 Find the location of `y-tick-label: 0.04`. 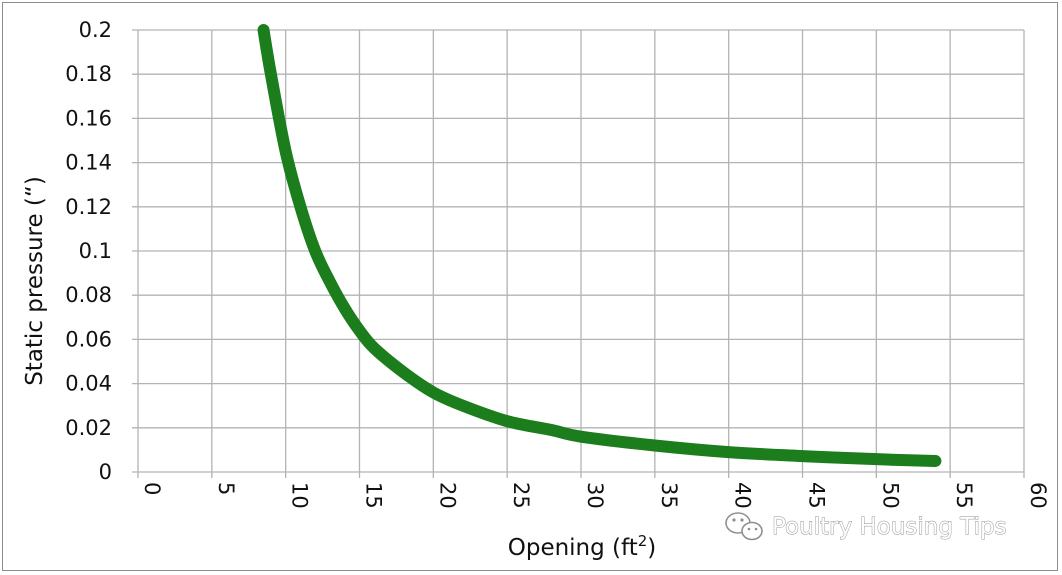

y-tick-label: 0.04 is located at coordinates (88, 384).